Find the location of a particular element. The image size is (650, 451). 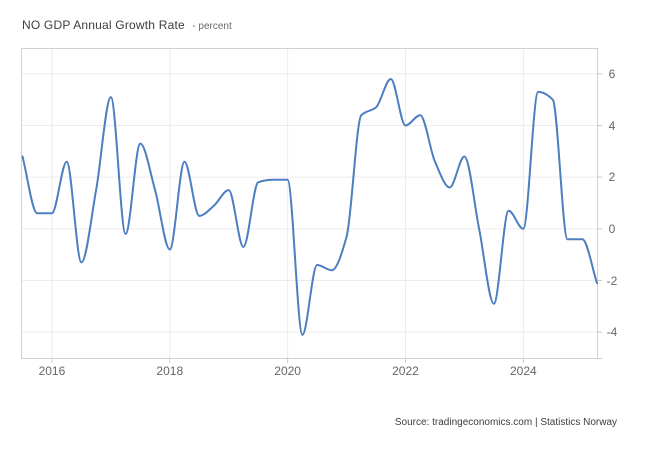

chart-title-row: NO GDP Annual Growth Rate - percent is located at coordinates (127, 25).